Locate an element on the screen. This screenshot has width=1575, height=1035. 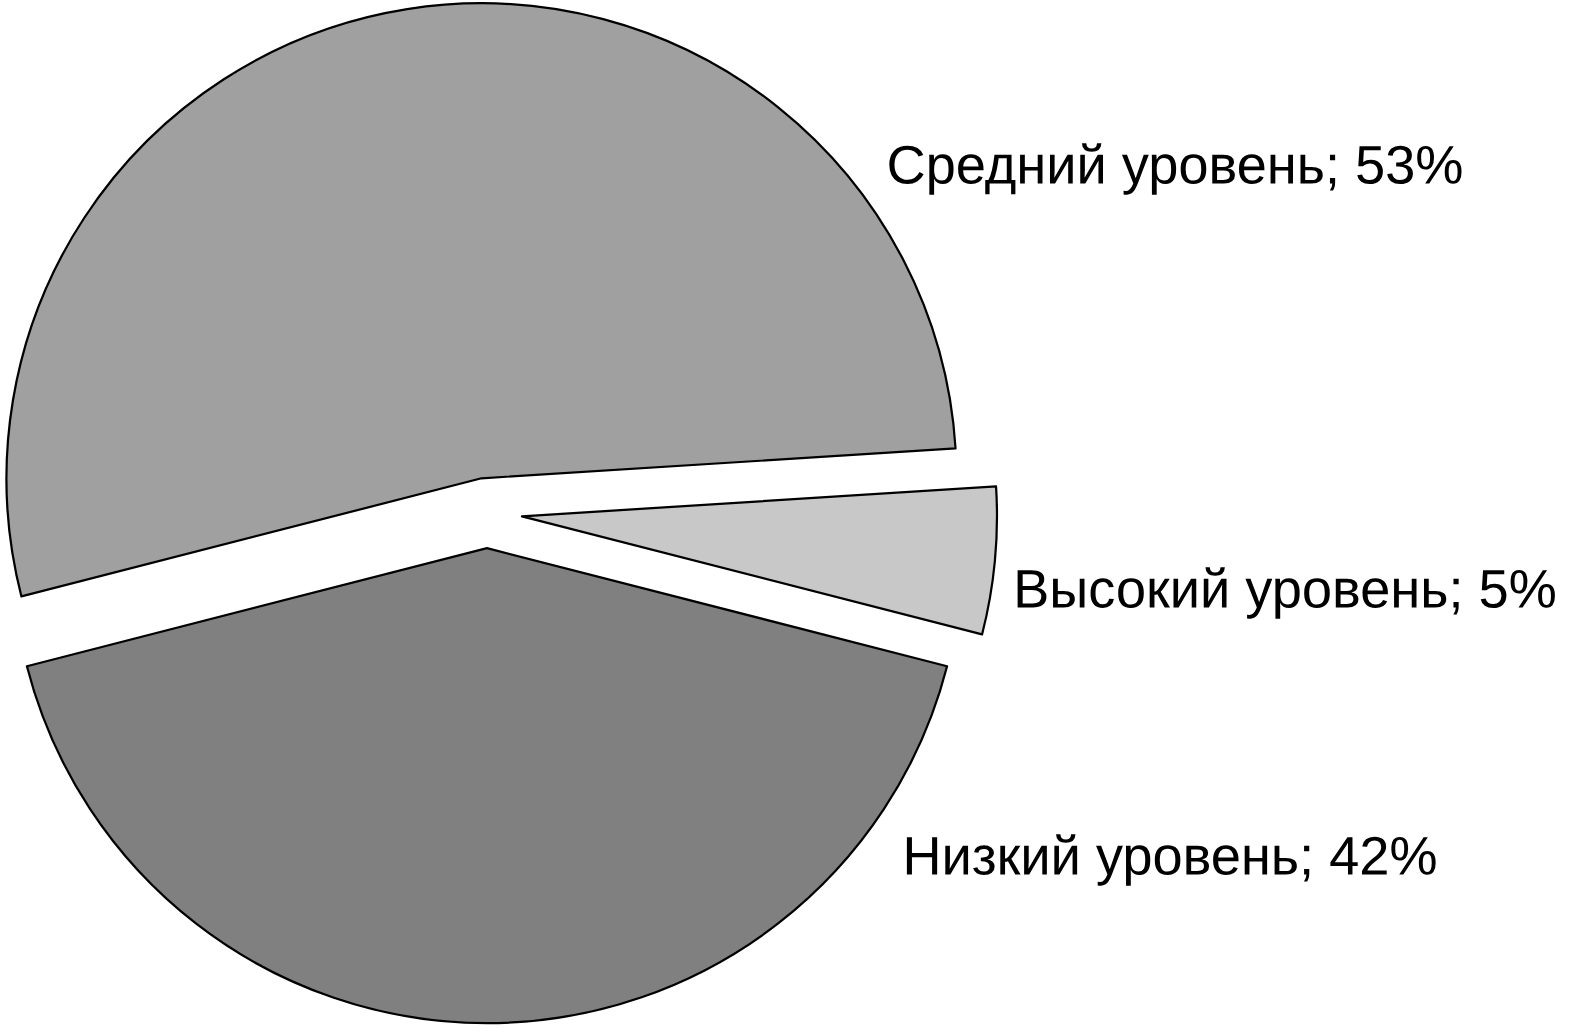
slice-label: Средний уровень; 53% is located at coordinates (1175, 169).